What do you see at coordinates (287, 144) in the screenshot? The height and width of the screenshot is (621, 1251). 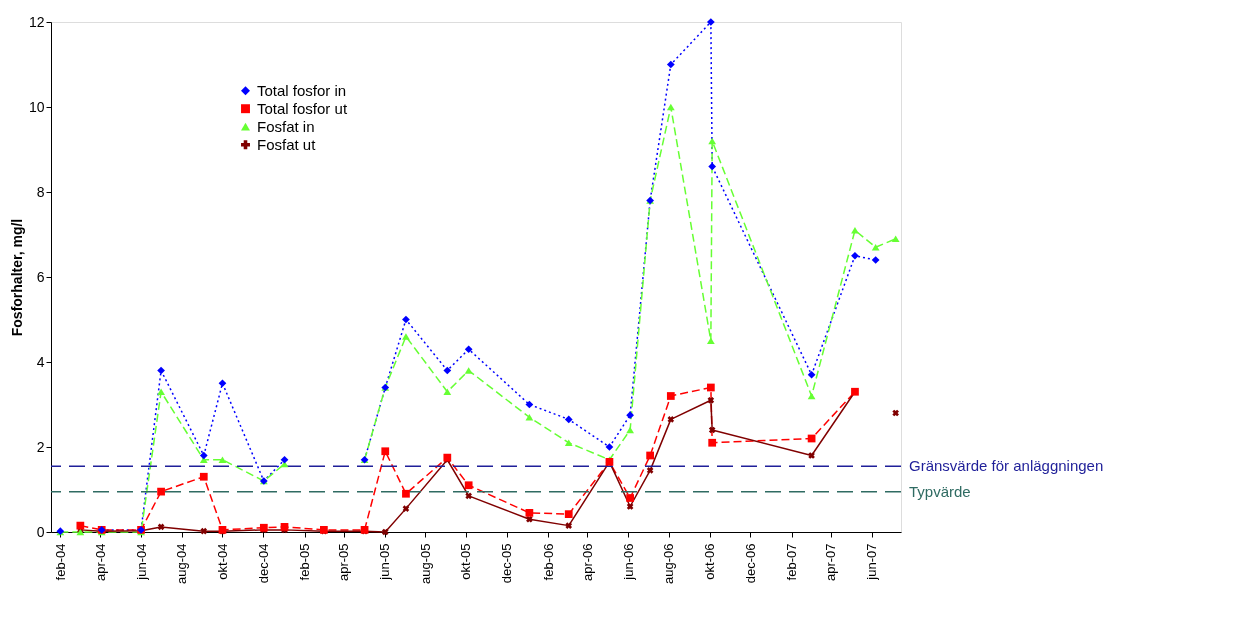 I see `legend-label: Fosfat ut` at bounding box center [287, 144].